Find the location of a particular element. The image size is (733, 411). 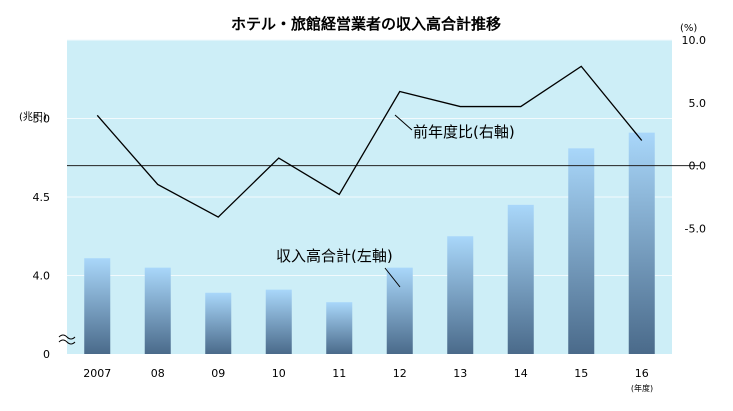

bar-series-leader is located at coordinates (392, 277).